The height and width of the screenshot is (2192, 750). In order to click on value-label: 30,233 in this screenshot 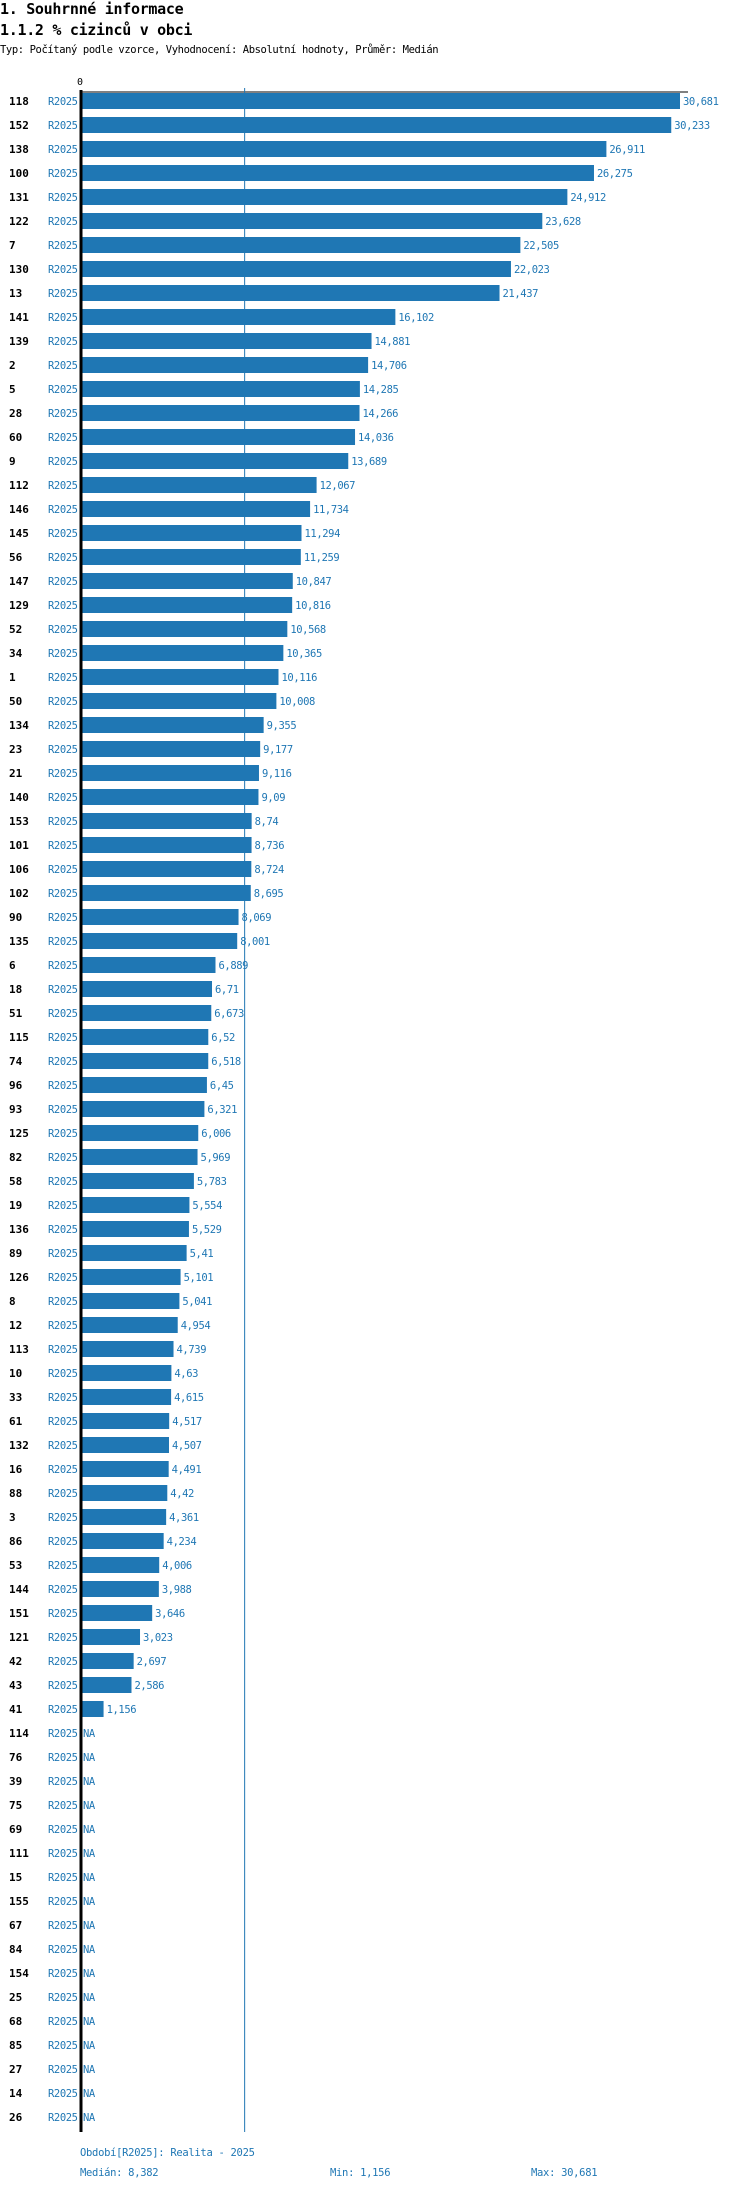, I will do `click(692, 126)`.